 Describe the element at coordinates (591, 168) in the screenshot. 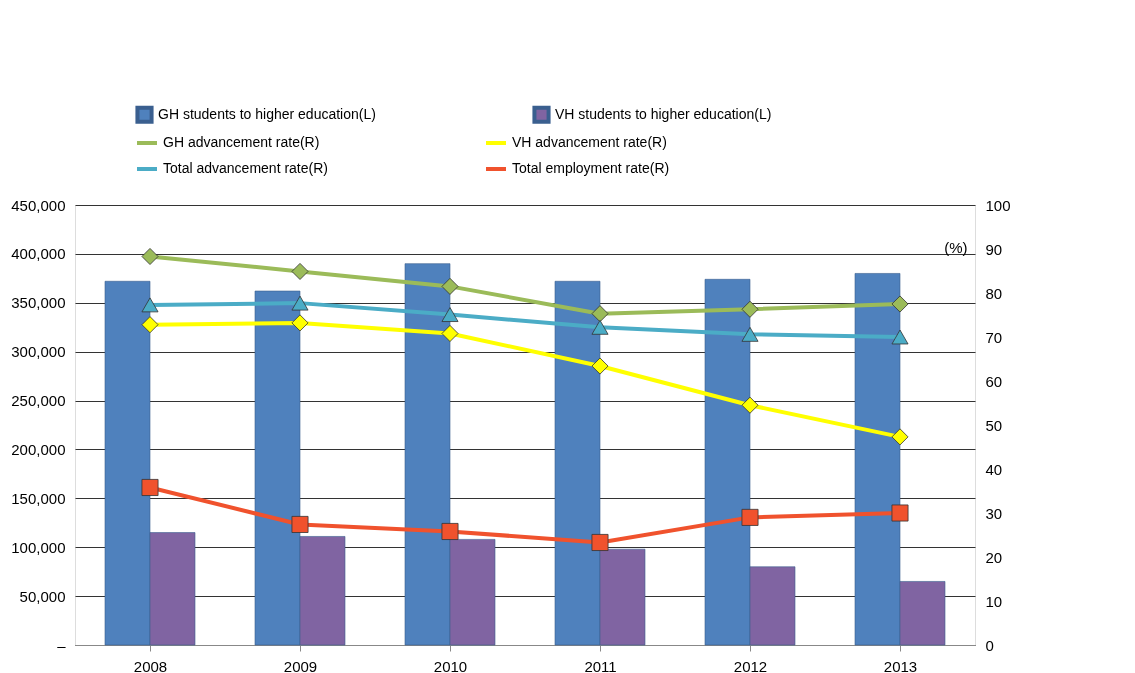

I see `legend-label: Total employment rate(R)` at that location.